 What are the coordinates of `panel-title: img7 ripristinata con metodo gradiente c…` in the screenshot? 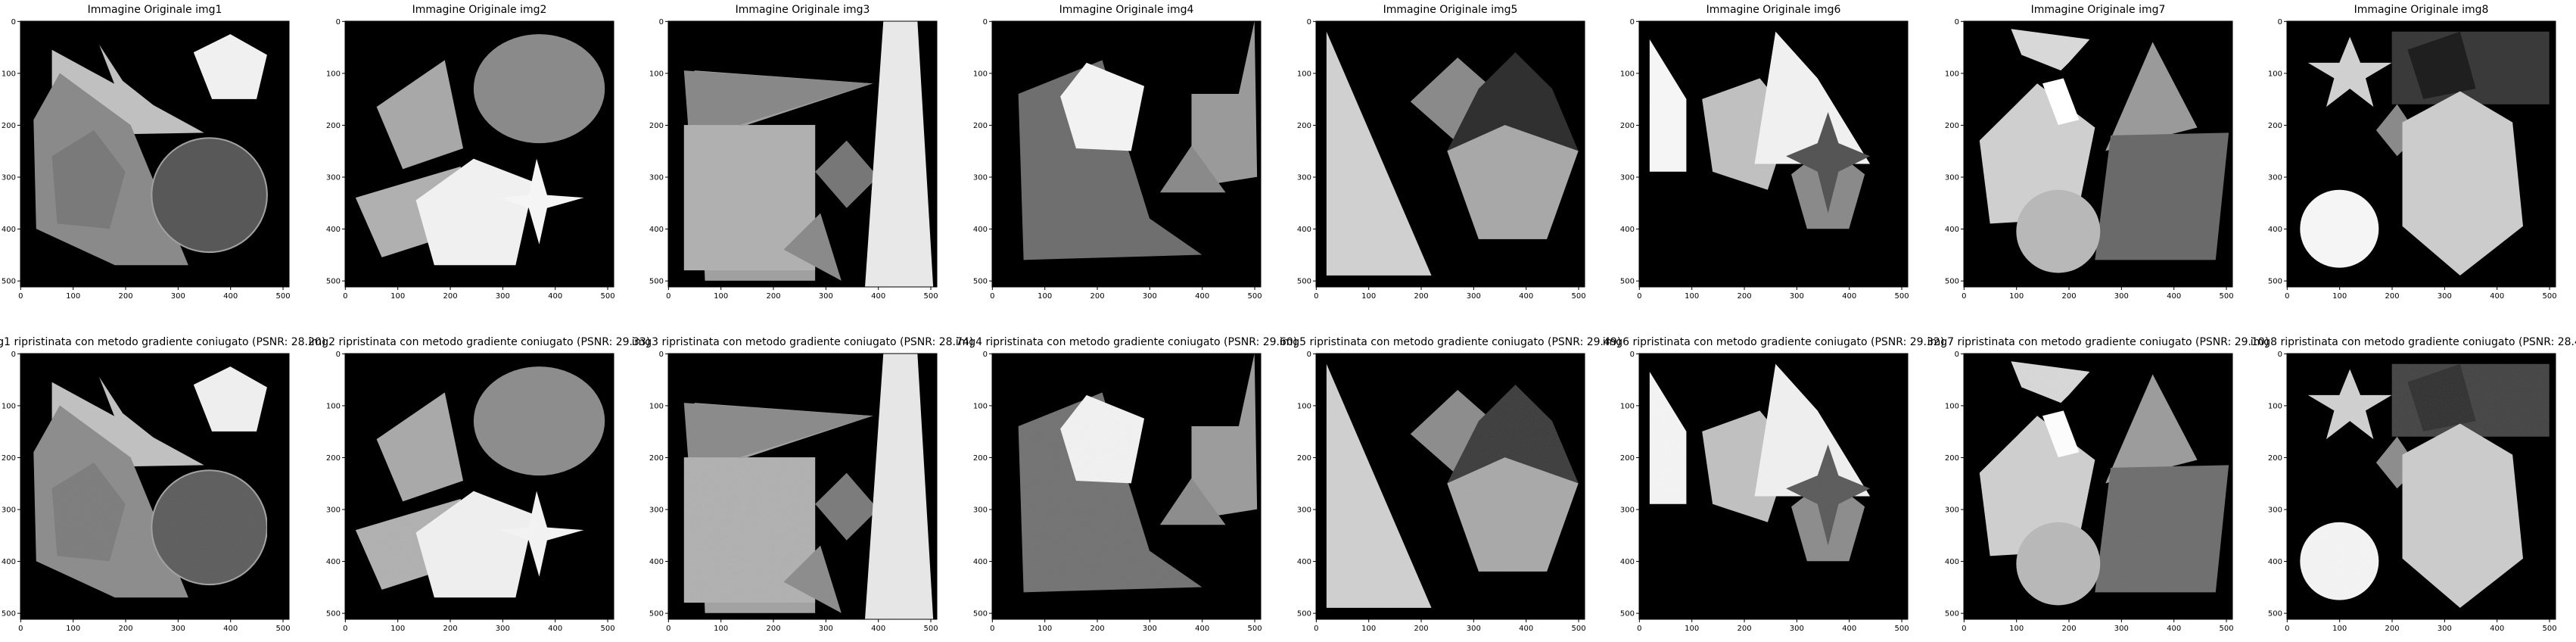 It's located at (2098, 342).